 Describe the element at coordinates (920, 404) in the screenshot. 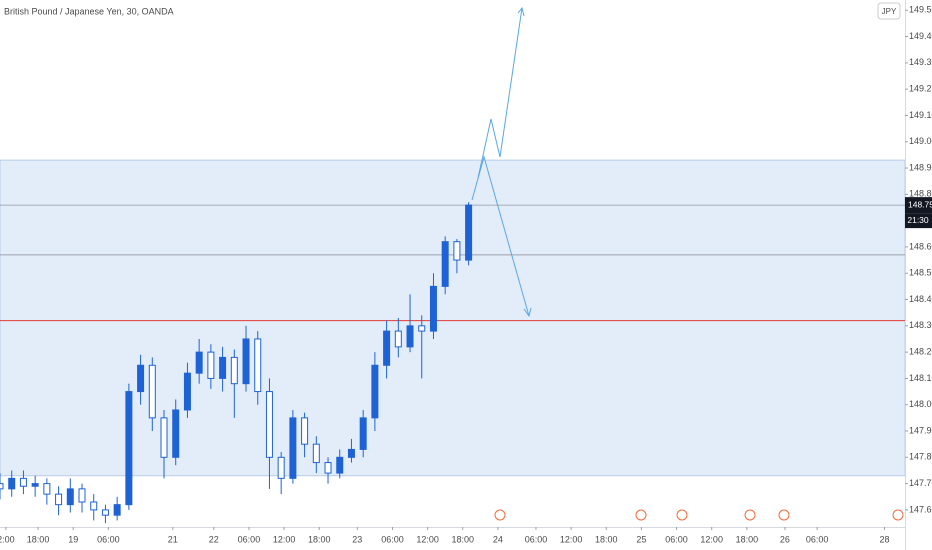

I see `y-tick-label: 148.000` at that location.